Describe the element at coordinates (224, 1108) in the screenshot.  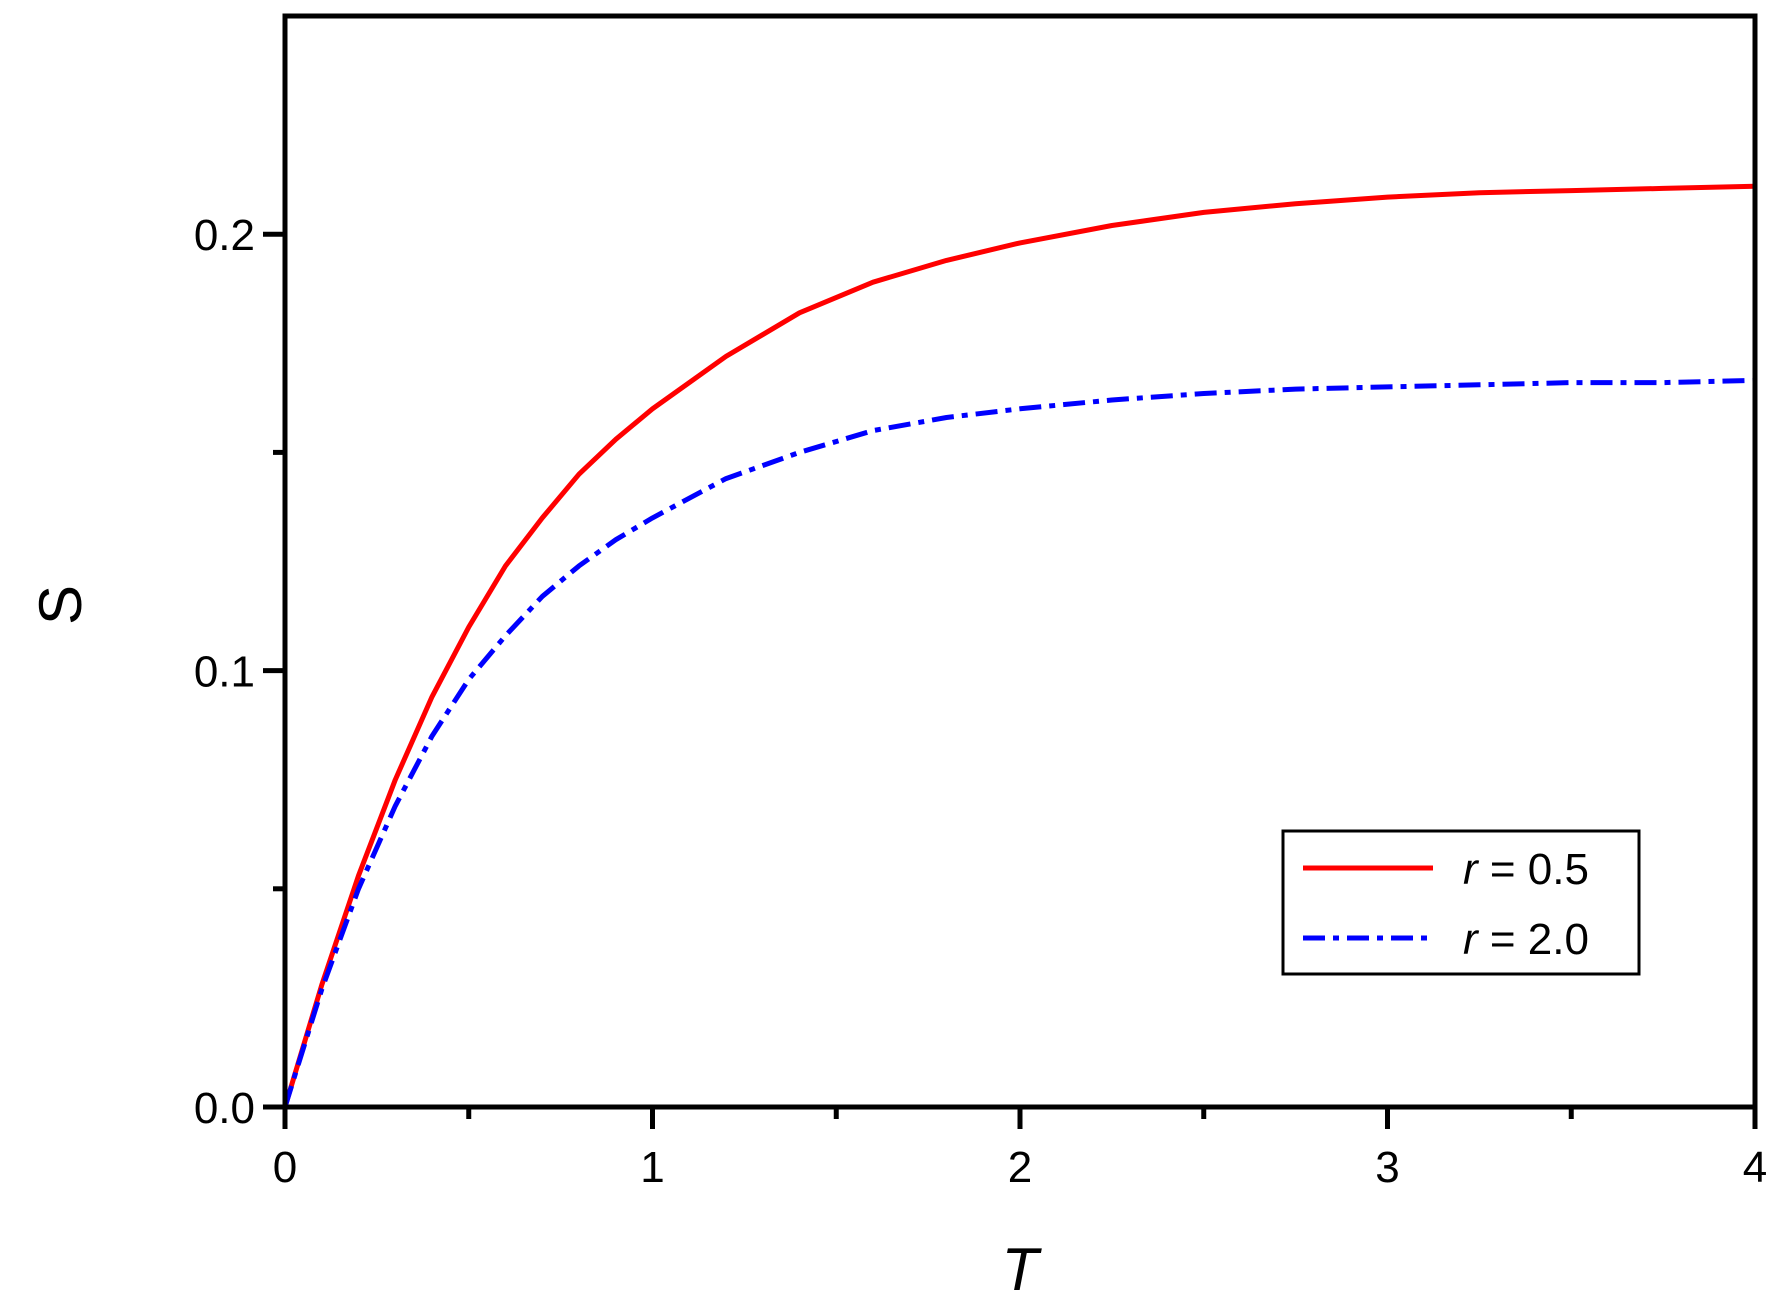
I see `y-tick-label: 0.0` at that location.